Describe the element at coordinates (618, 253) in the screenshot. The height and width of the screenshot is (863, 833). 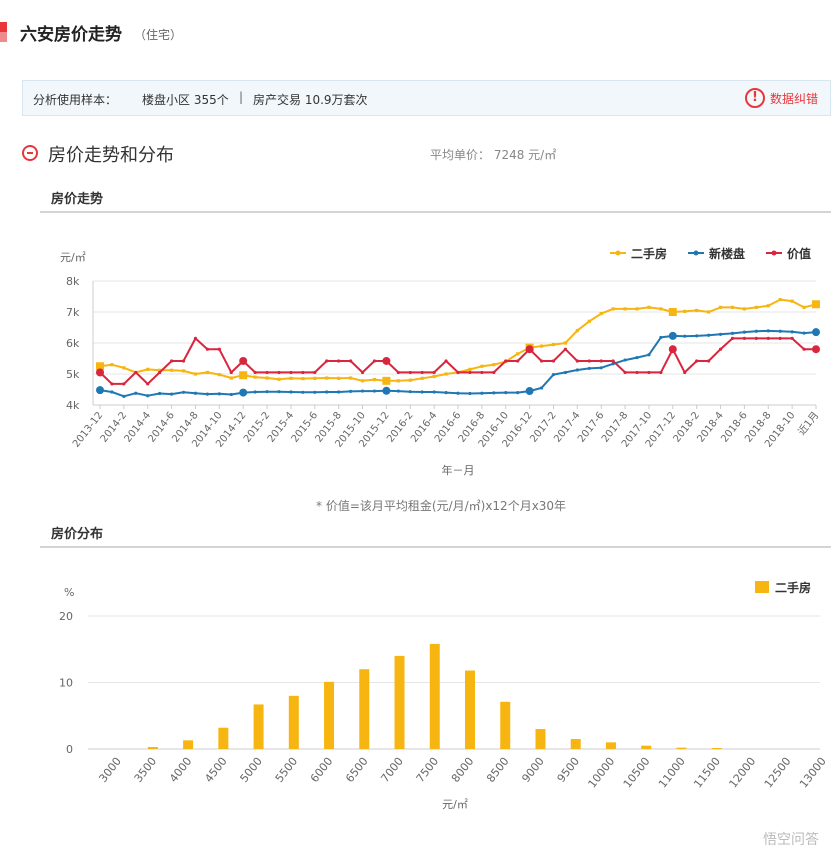
I see `trend-legend-marker` at that location.